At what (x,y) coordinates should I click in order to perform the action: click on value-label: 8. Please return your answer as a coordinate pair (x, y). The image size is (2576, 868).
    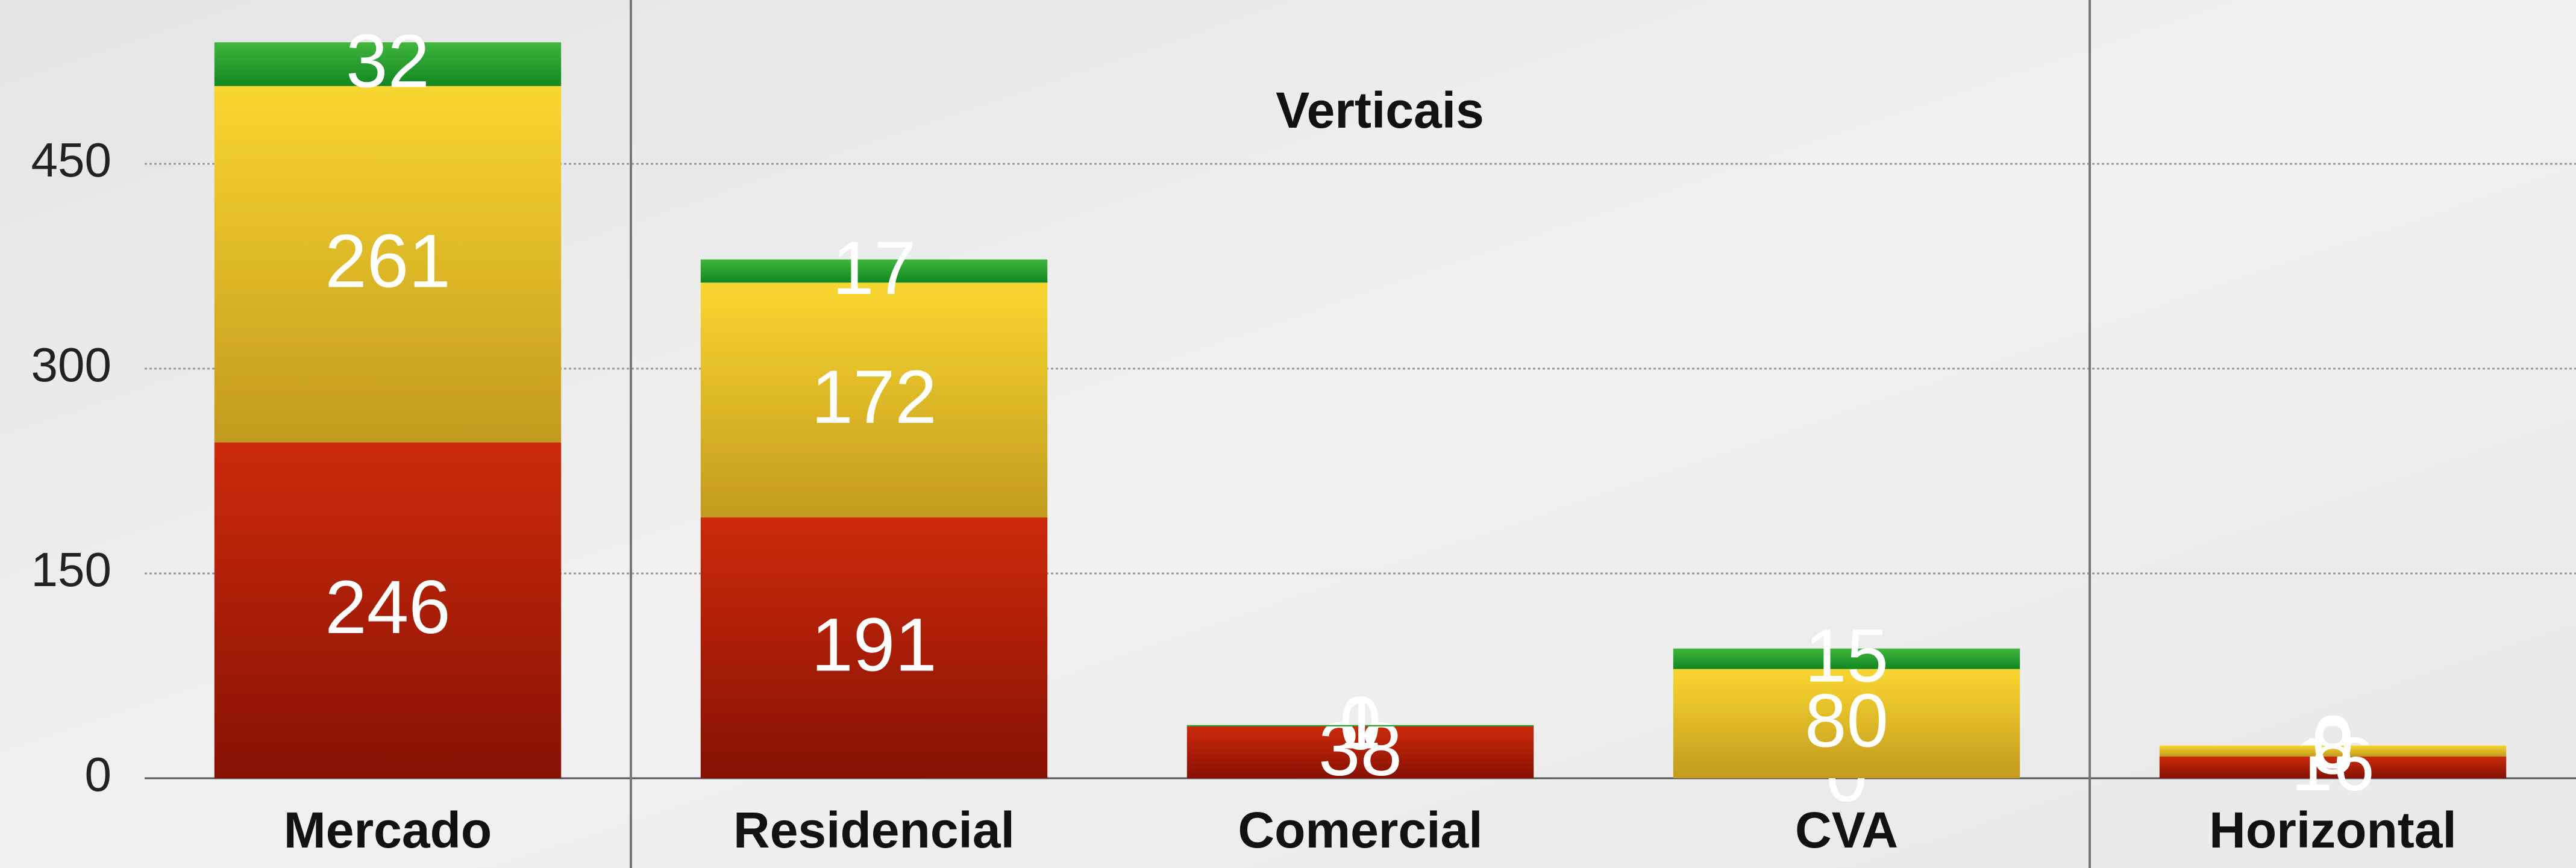
    Looking at the image, I should click on (2333, 748).